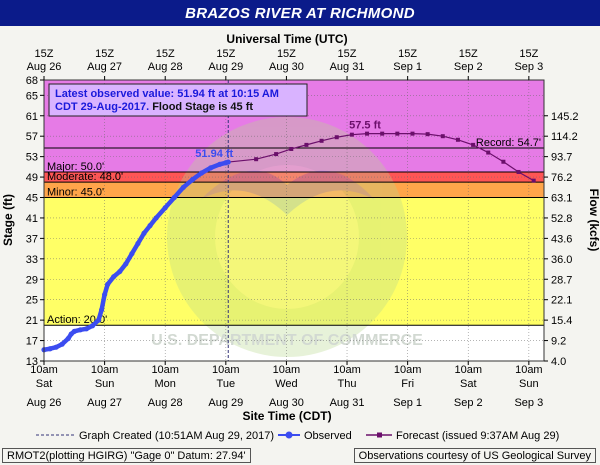 The height and width of the screenshot is (465, 600). What do you see at coordinates (286, 384) in the screenshot?
I see `bottom-tick-dow-4: Wed` at bounding box center [286, 384].